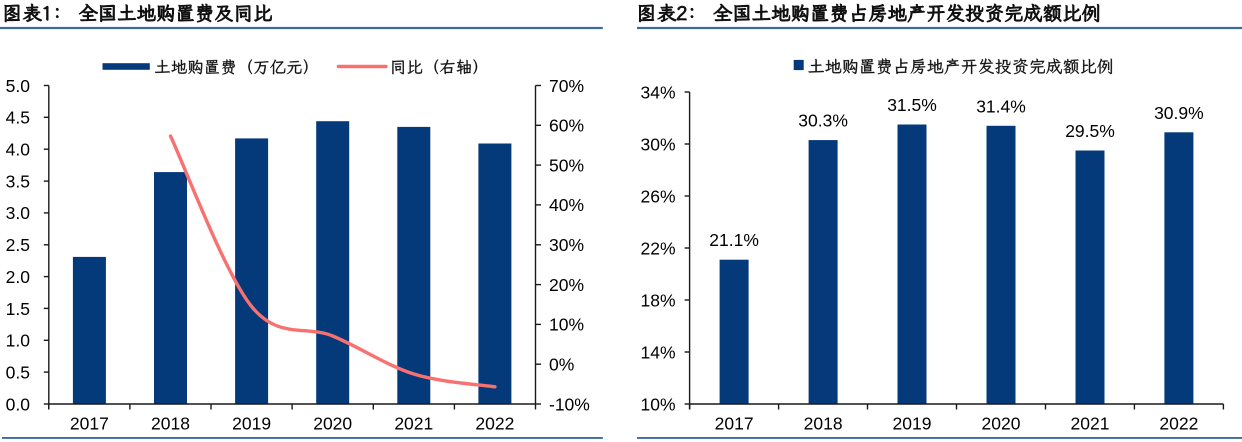  What do you see at coordinates (18, 150) in the screenshot?
I see `svg-text: 4.0` at bounding box center [18, 150].